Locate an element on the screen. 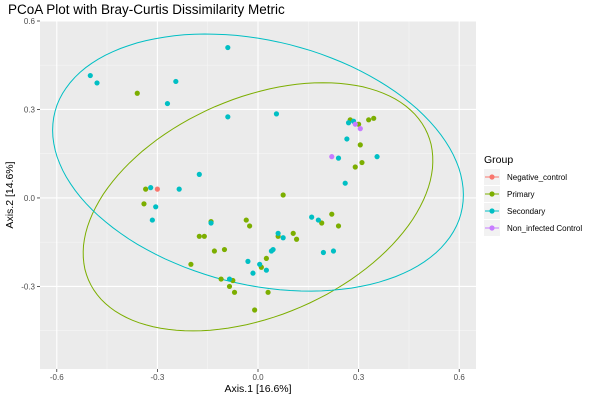 The width and height of the screenshot is (600, 400). y-tick-label: 0.0 is located at coordinates (30, 198).